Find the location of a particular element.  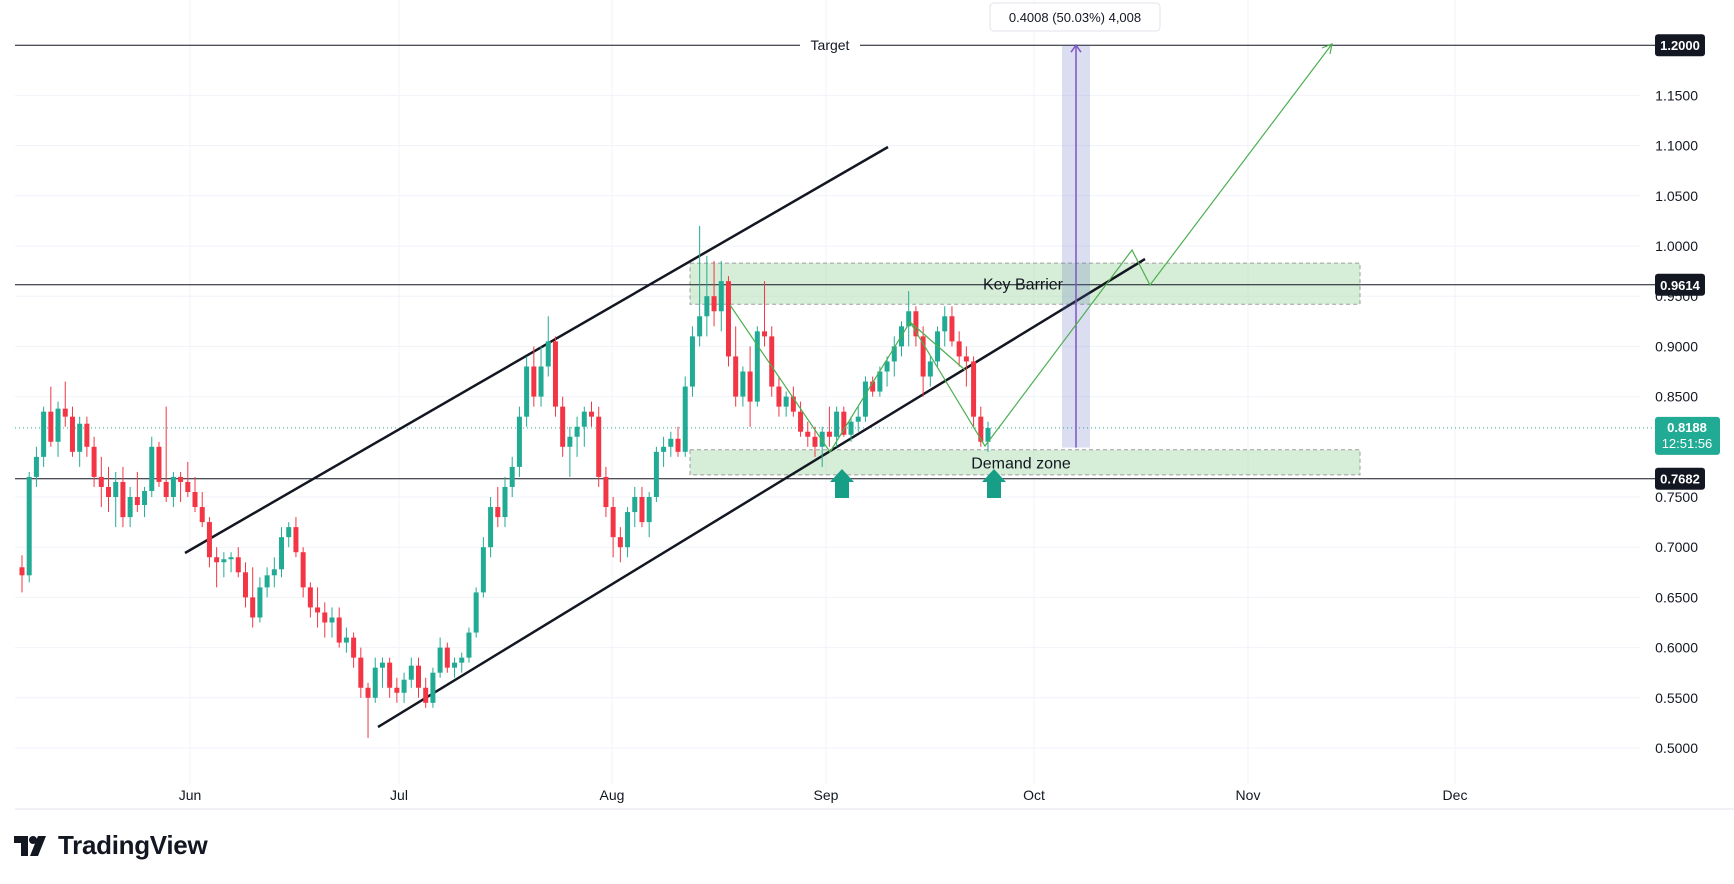

last-price-value: 0.8188 is located at coordinates (1687, 427).